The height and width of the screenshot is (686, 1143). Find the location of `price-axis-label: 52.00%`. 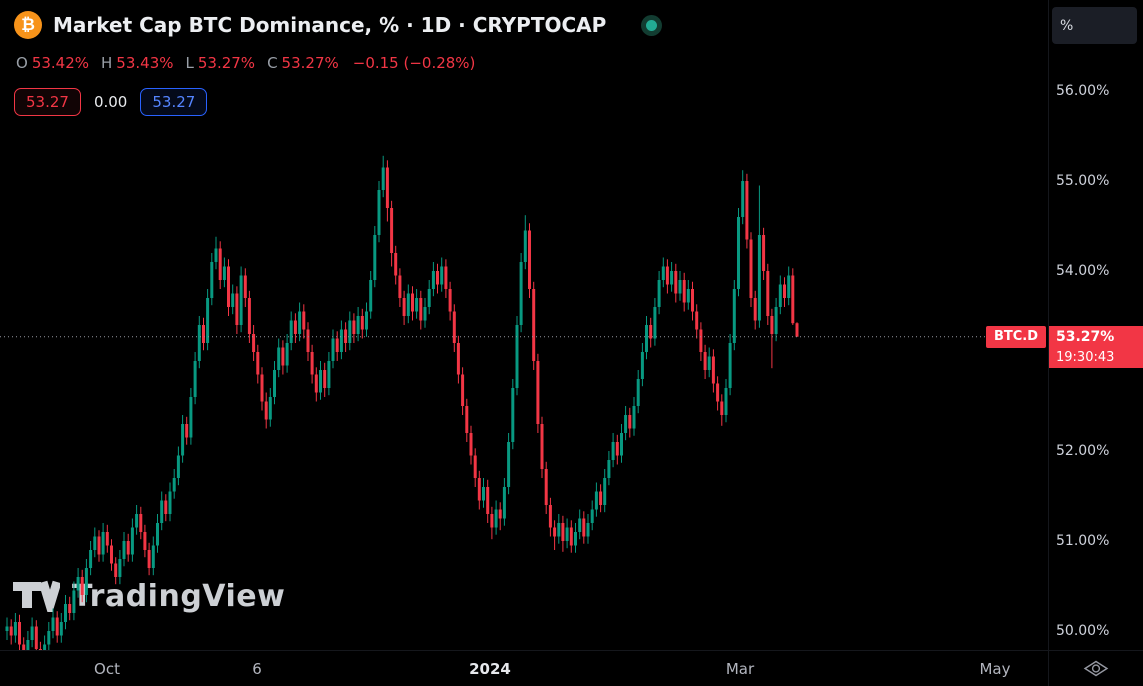

price-axis-label: 52.00% is located at coordinates (1083, 451).